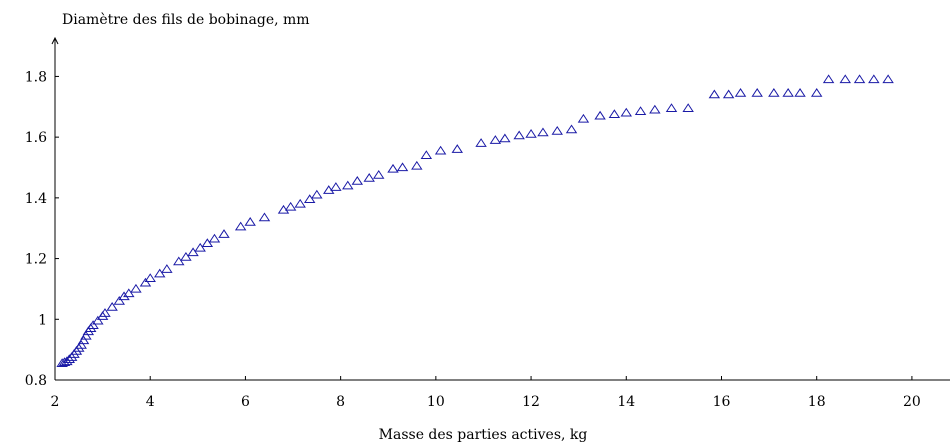  I want to click on x-tick-label: 12, so click(531, 402).